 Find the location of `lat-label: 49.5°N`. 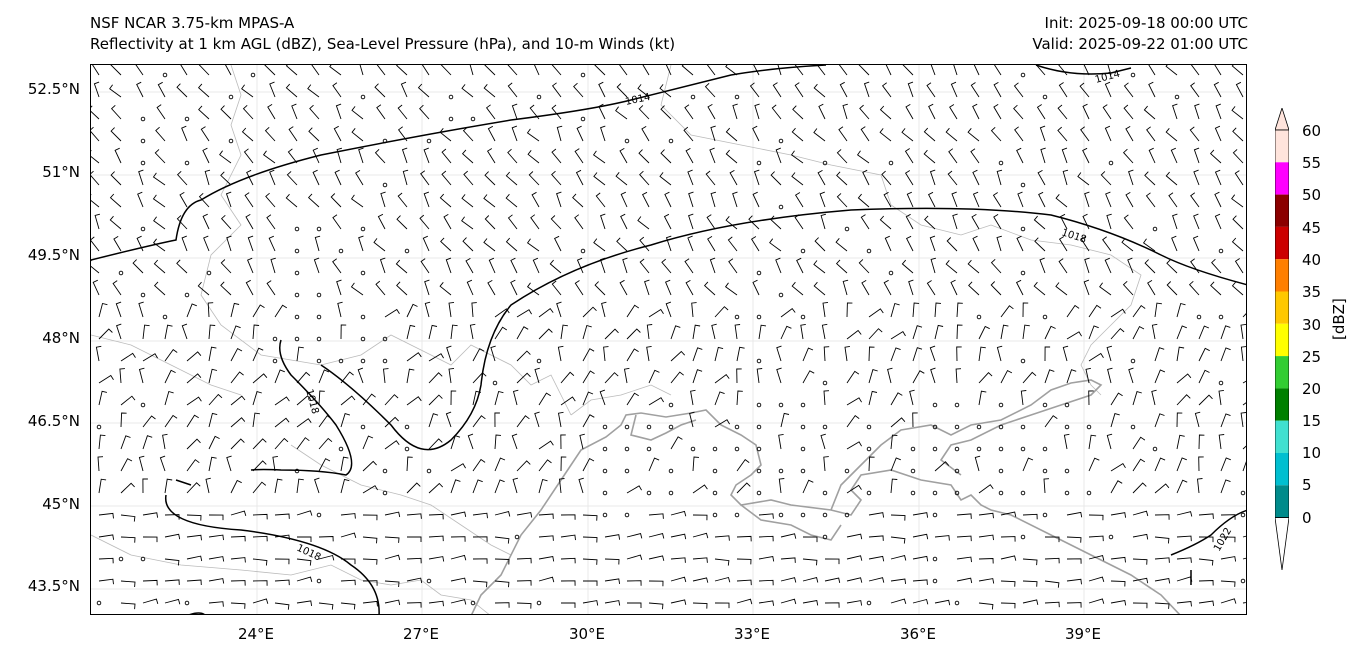

lat-label: 49.5°N is located at coordinates (53, 255).